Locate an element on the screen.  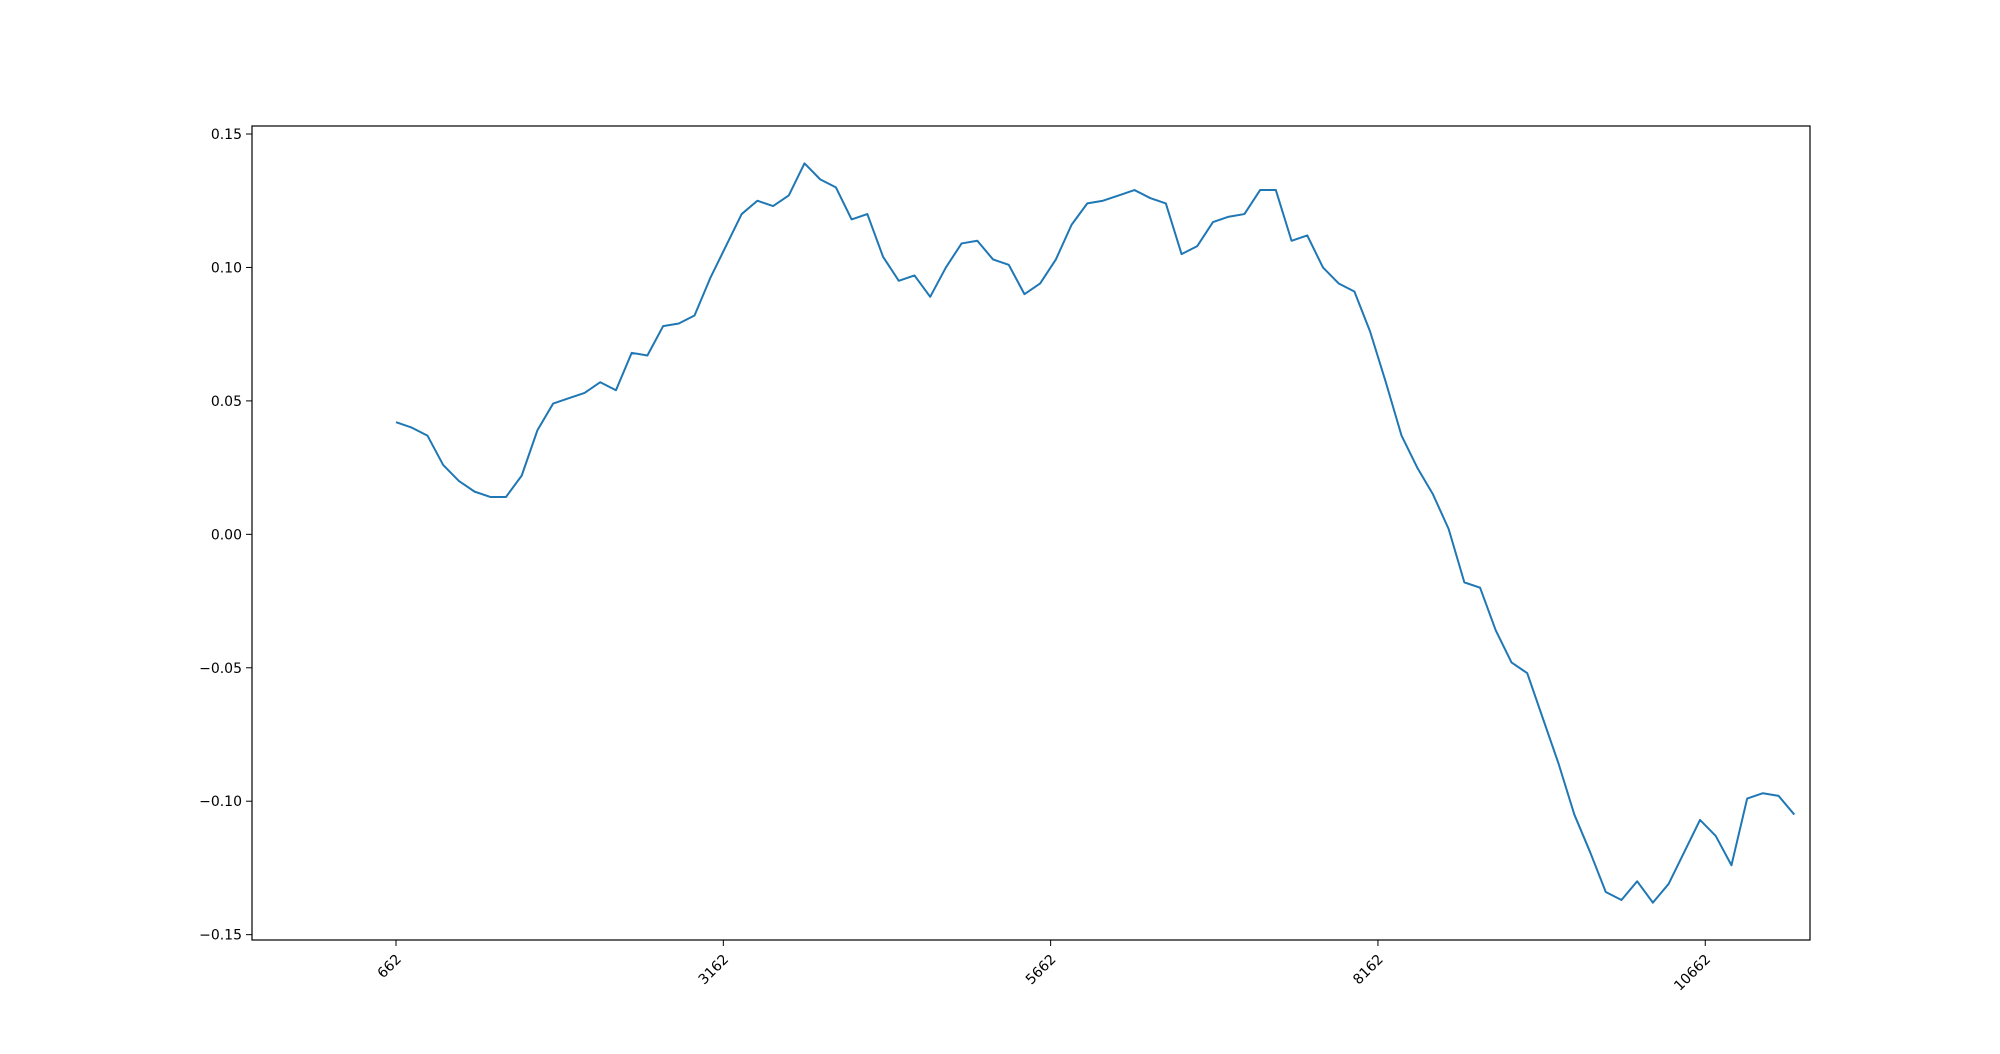
x-axis: 662 3162 5662 8162 10662 is located at coordinates (1044, 967).